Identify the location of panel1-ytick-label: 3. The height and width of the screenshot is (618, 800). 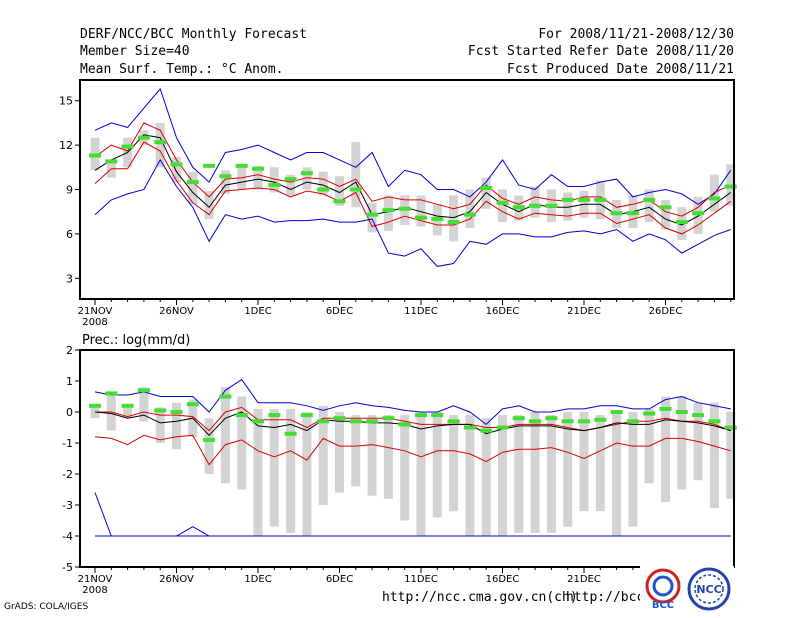
(69, 278).